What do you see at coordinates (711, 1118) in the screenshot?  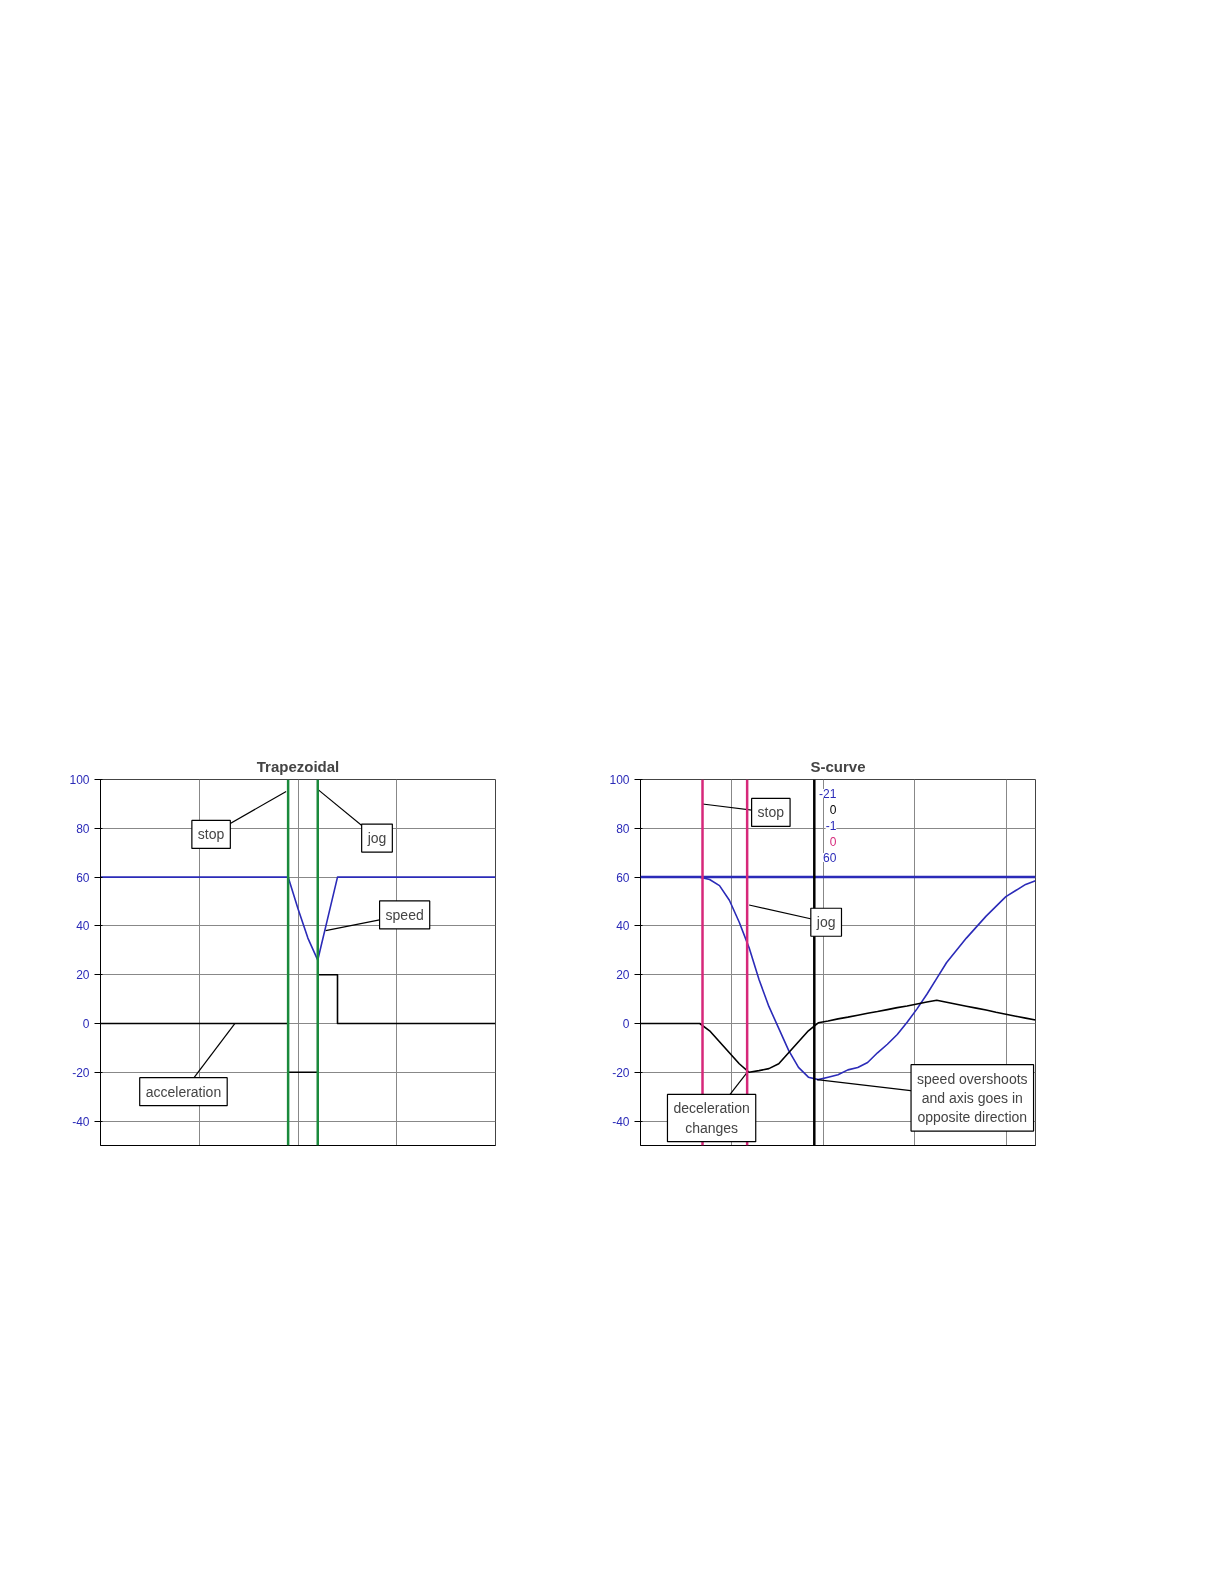 I see `annotation: deceleration changes` at bounding box center [711, 1118].